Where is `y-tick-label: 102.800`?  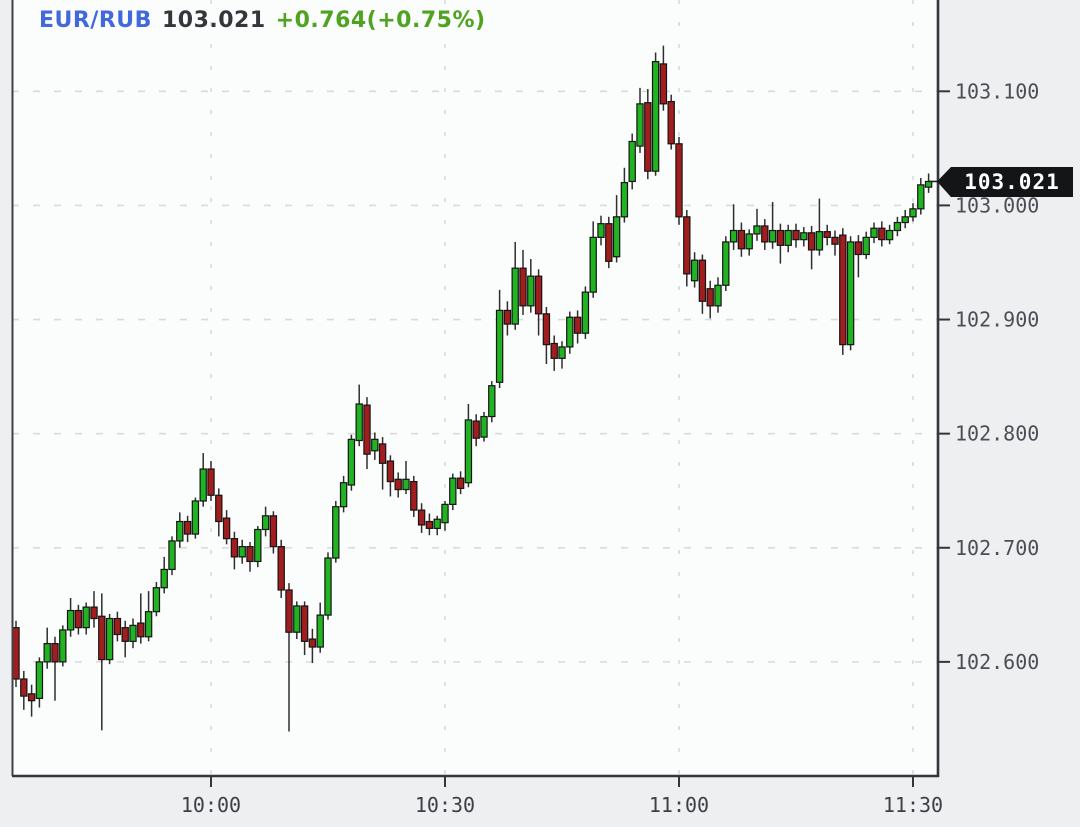
y-tick-label: 102.800 is located at coordinates (997, 434).